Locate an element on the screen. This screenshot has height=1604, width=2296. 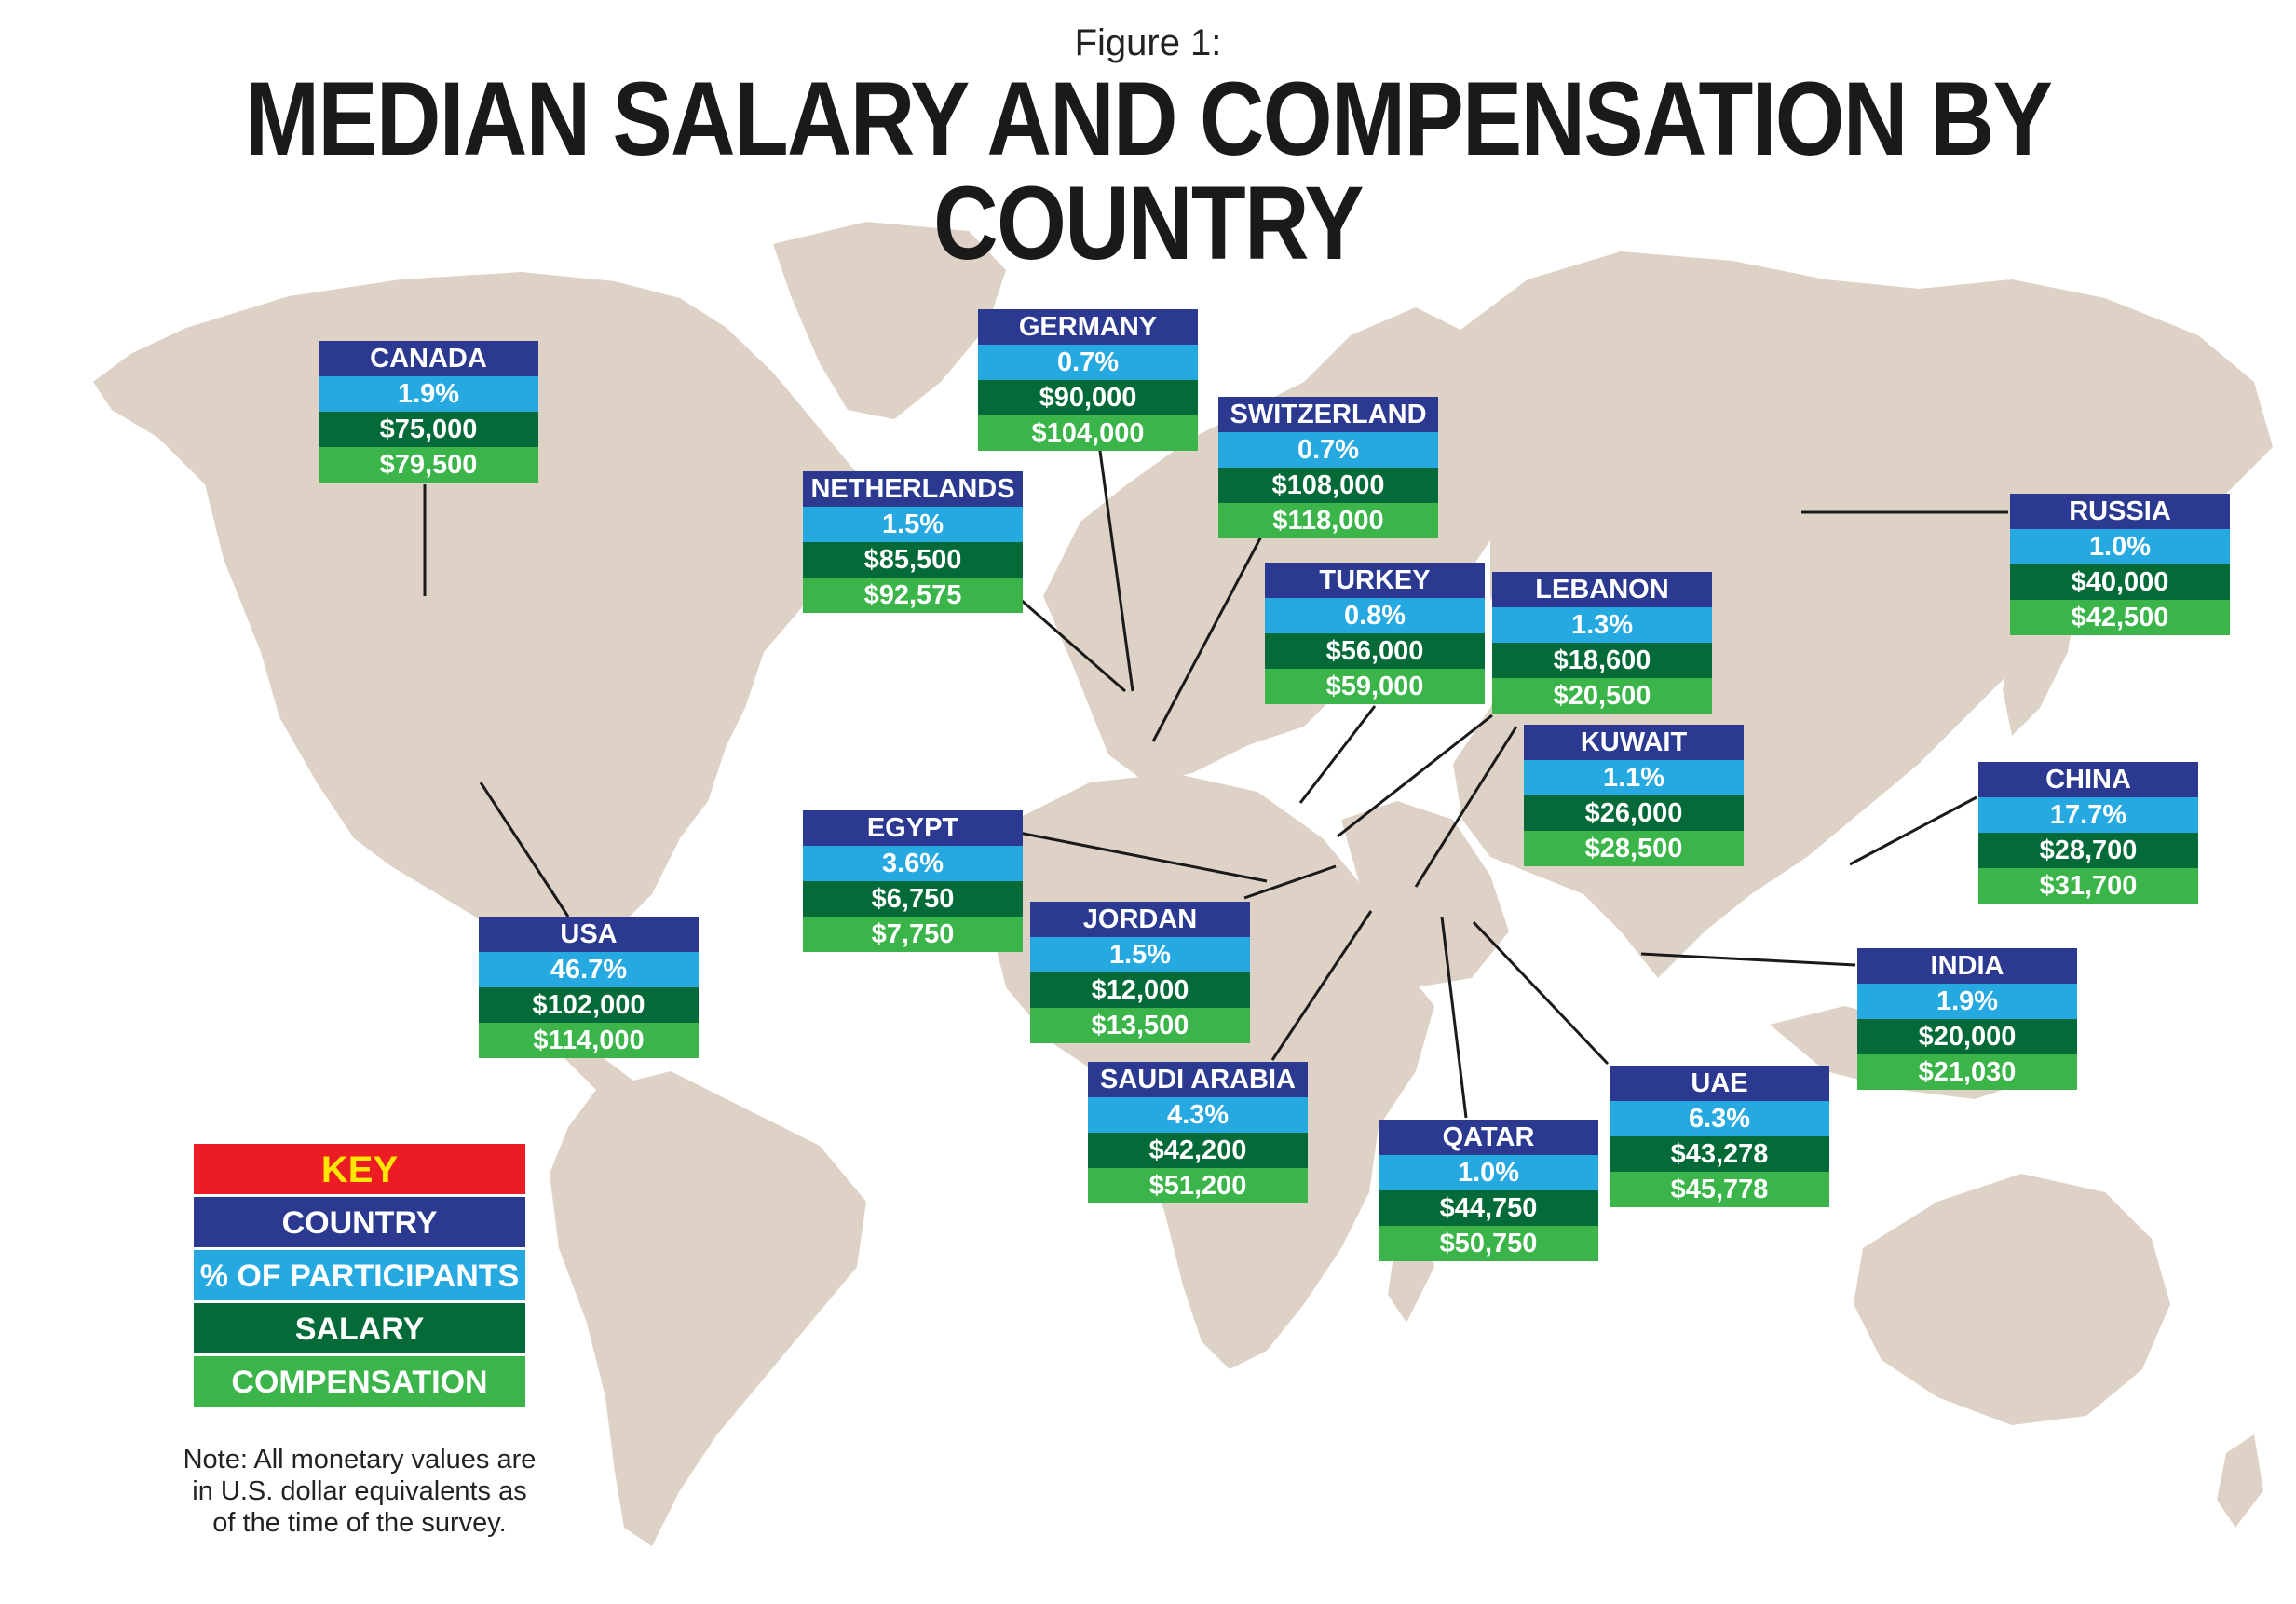
country-box-uae: UAE 6.3% $43,278 $45,778 is located at coordinates (1719, 1136).